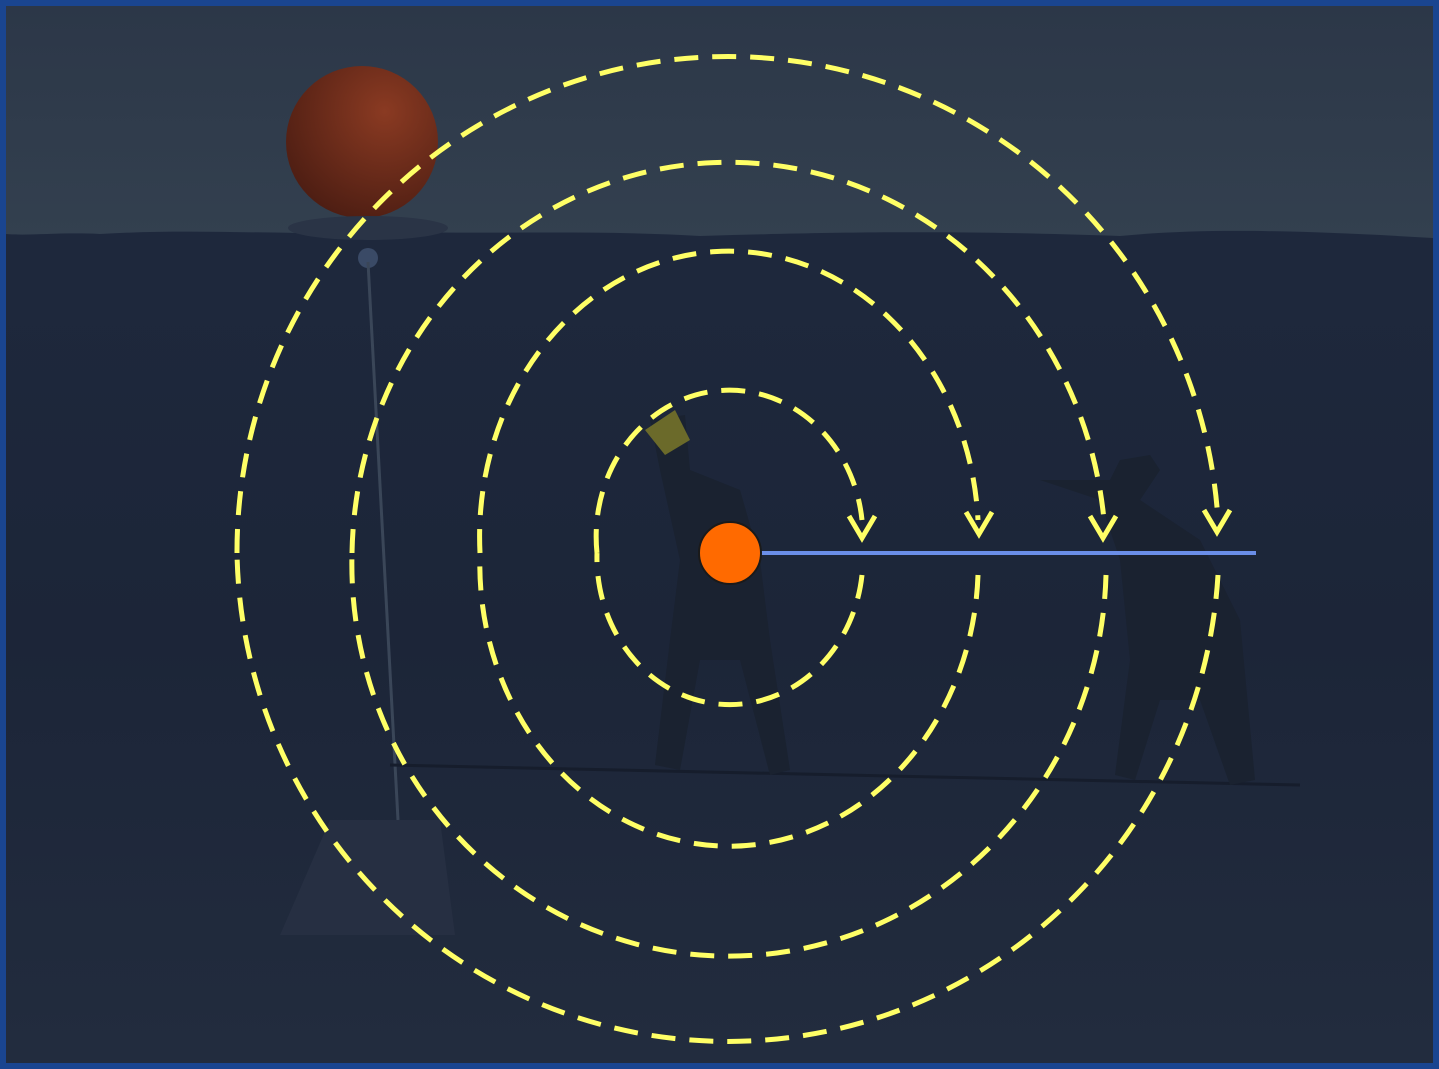  I want to click on diver-left, so click(717, 592).